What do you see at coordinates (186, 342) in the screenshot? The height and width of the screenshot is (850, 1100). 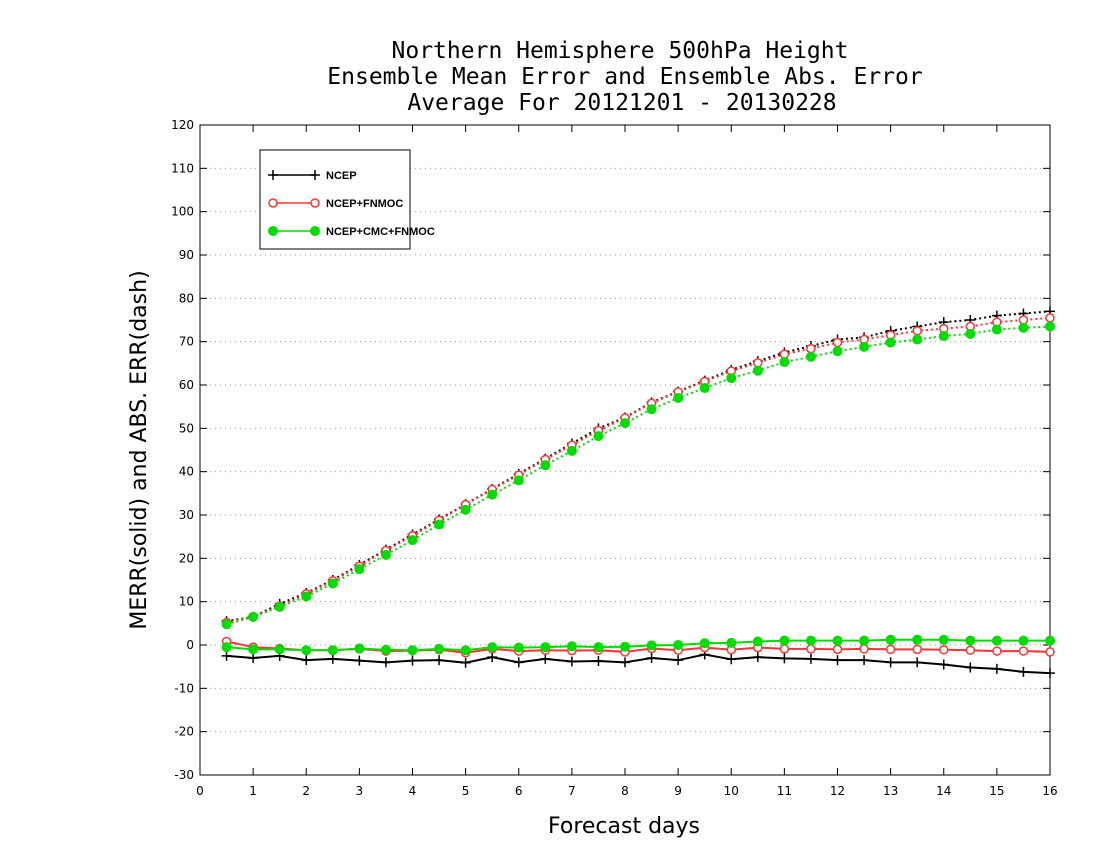 I see `y-tick-label: 70` at bounding box center [186, 342].